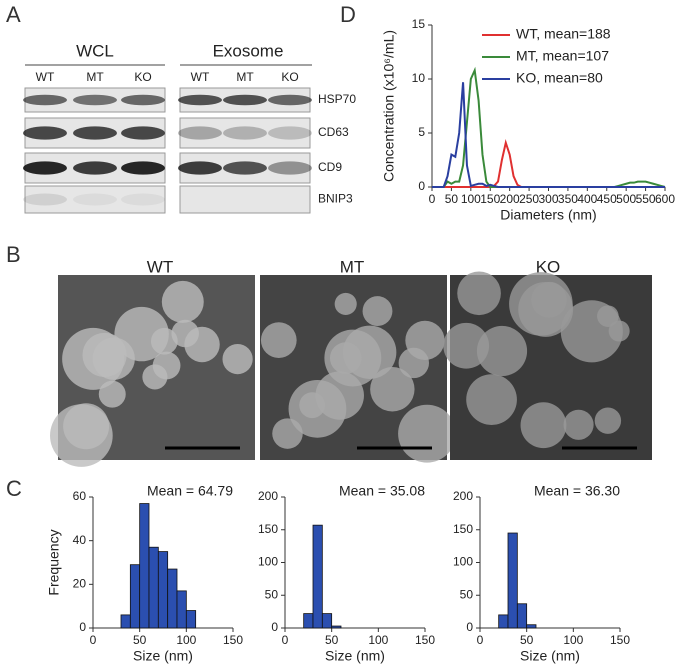  Describe the element at coordinates (54, 562) in the screenshot. I see `y-axis-label: Frequency` at that location.